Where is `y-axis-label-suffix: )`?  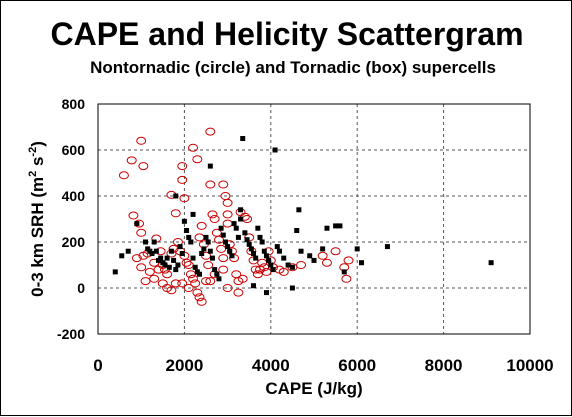 y-axis-label-suffix: ) is located at coordinates (37, 144).